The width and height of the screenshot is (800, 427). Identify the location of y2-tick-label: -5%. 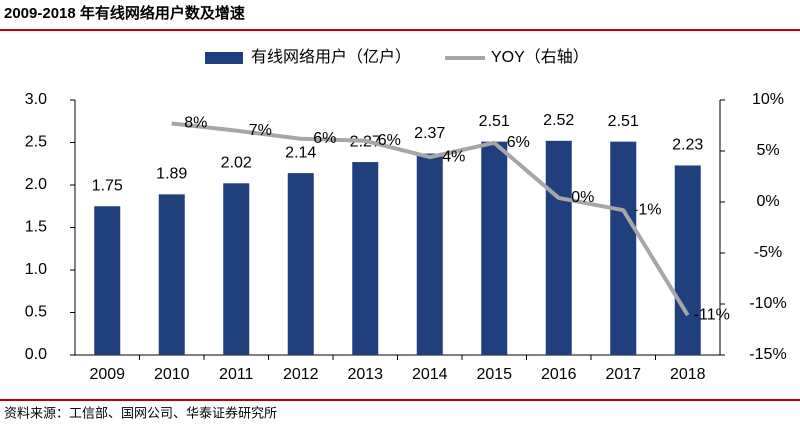
(768, 252).